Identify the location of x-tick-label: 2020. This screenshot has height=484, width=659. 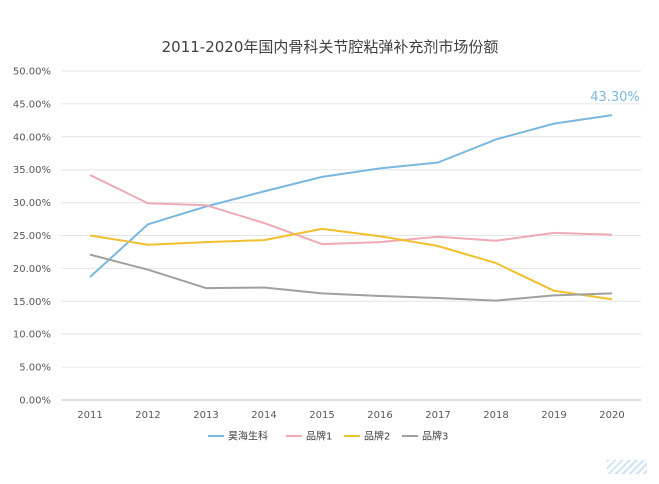
(611, 415).